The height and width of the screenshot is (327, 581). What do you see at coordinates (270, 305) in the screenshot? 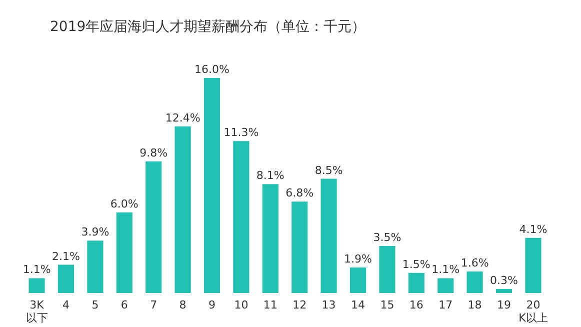
I see `x-tick-label: 11` at bounding box center [270, 305].